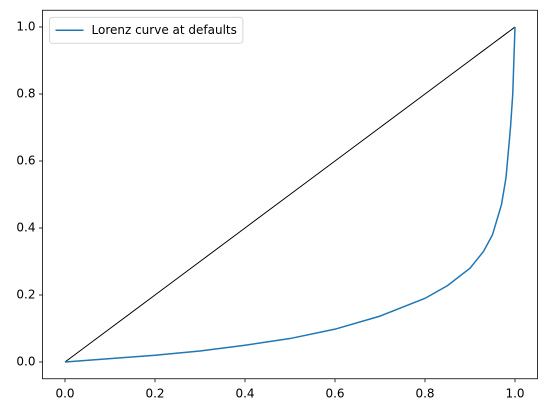  I want to click on x-tick-label: 0.4, so click(244, 393).